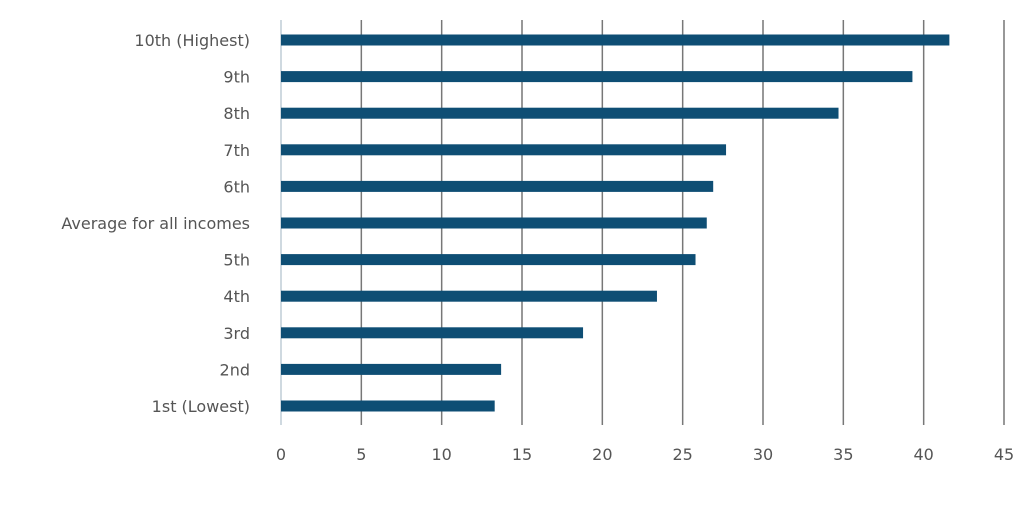  What do you see at coordinates (201, 406) in the screenshot?
I see `category-label-10: 1st (Lowest)` at bounding box center [201, 406].